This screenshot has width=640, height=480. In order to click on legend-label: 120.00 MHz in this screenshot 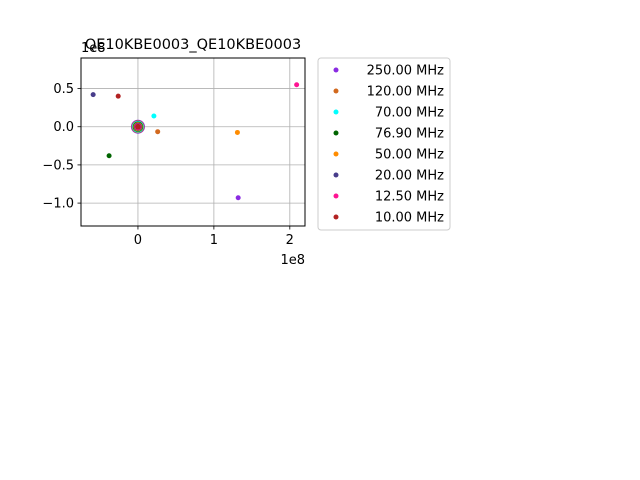, I will do `click(406, 92)`.